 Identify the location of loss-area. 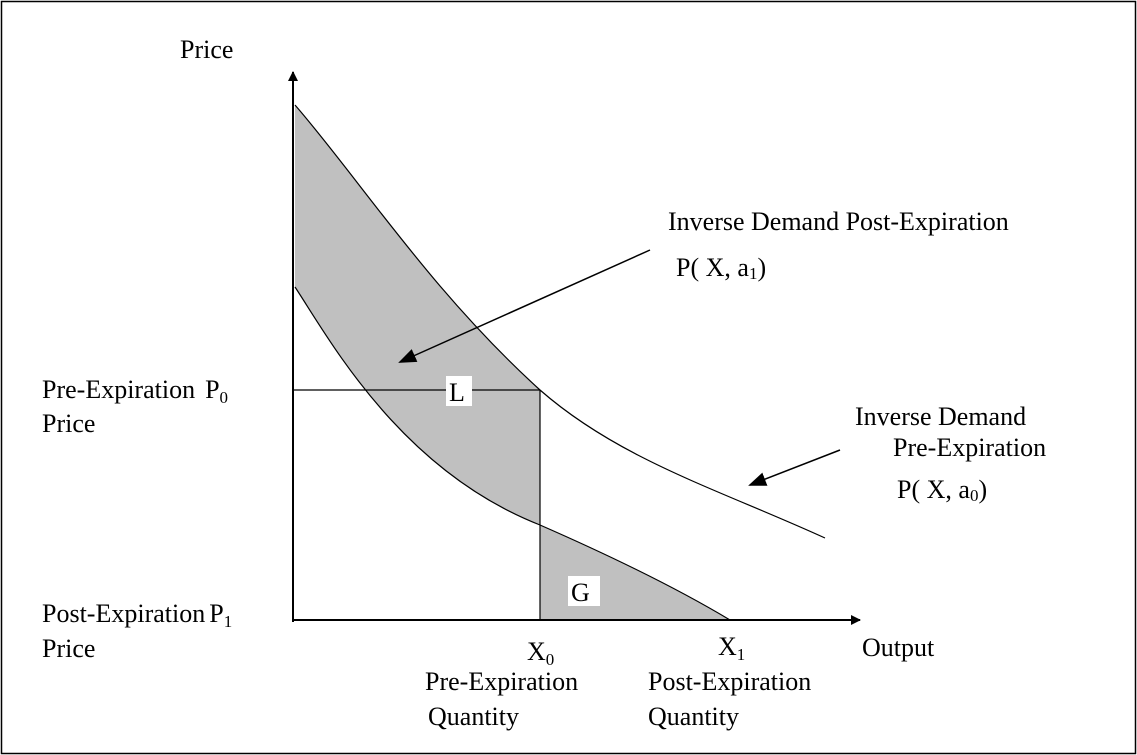
(417, 315).